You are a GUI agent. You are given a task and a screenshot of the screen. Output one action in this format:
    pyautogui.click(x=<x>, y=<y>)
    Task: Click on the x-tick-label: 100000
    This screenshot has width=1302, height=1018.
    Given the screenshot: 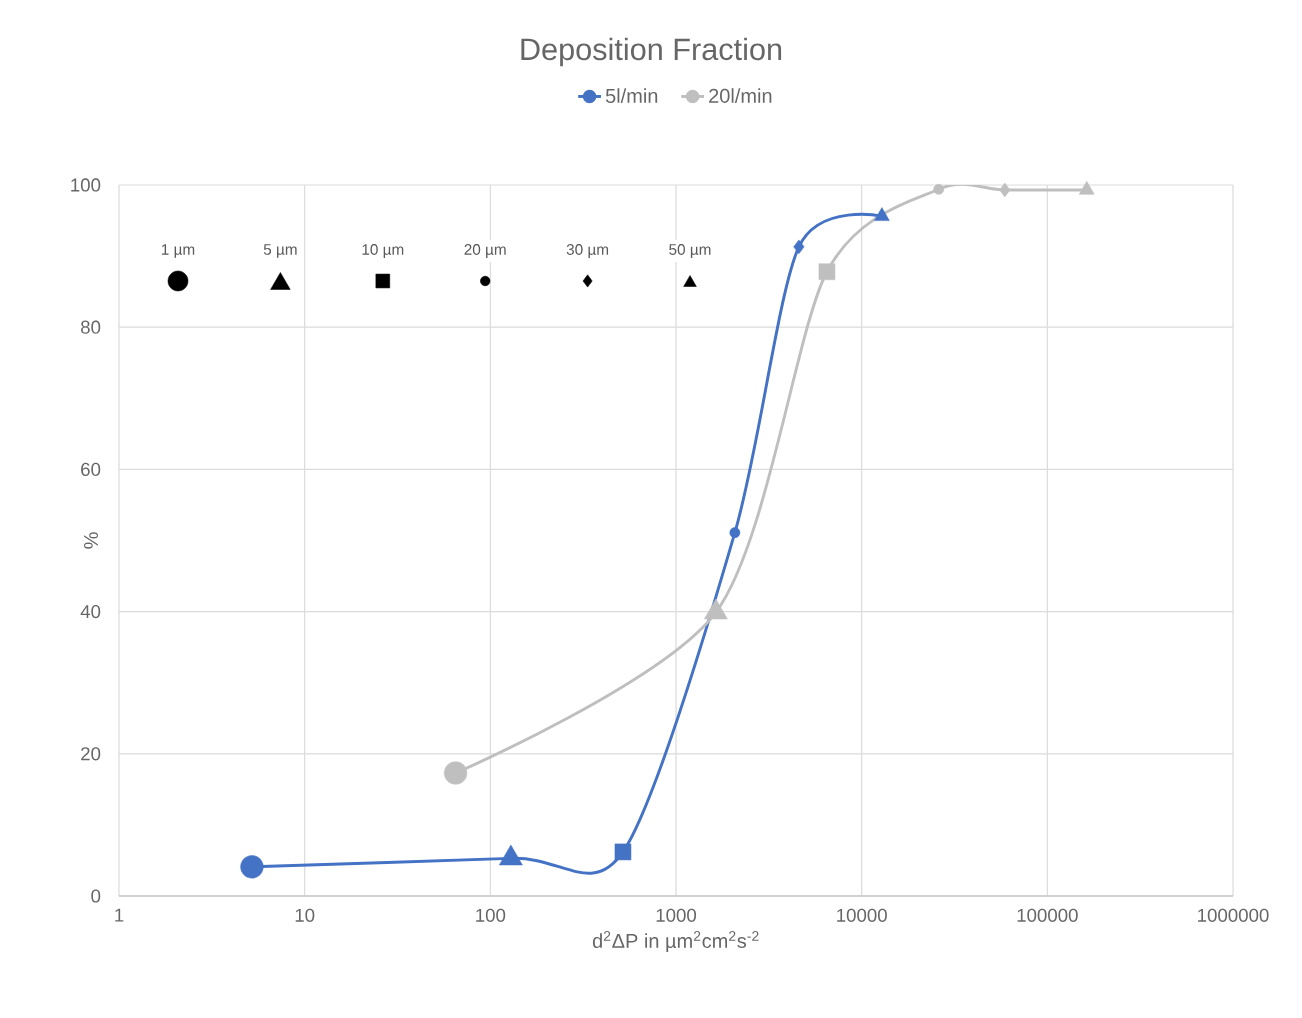 What is the action you would take?
    pyautogui.click(x=1047, y=915)
    